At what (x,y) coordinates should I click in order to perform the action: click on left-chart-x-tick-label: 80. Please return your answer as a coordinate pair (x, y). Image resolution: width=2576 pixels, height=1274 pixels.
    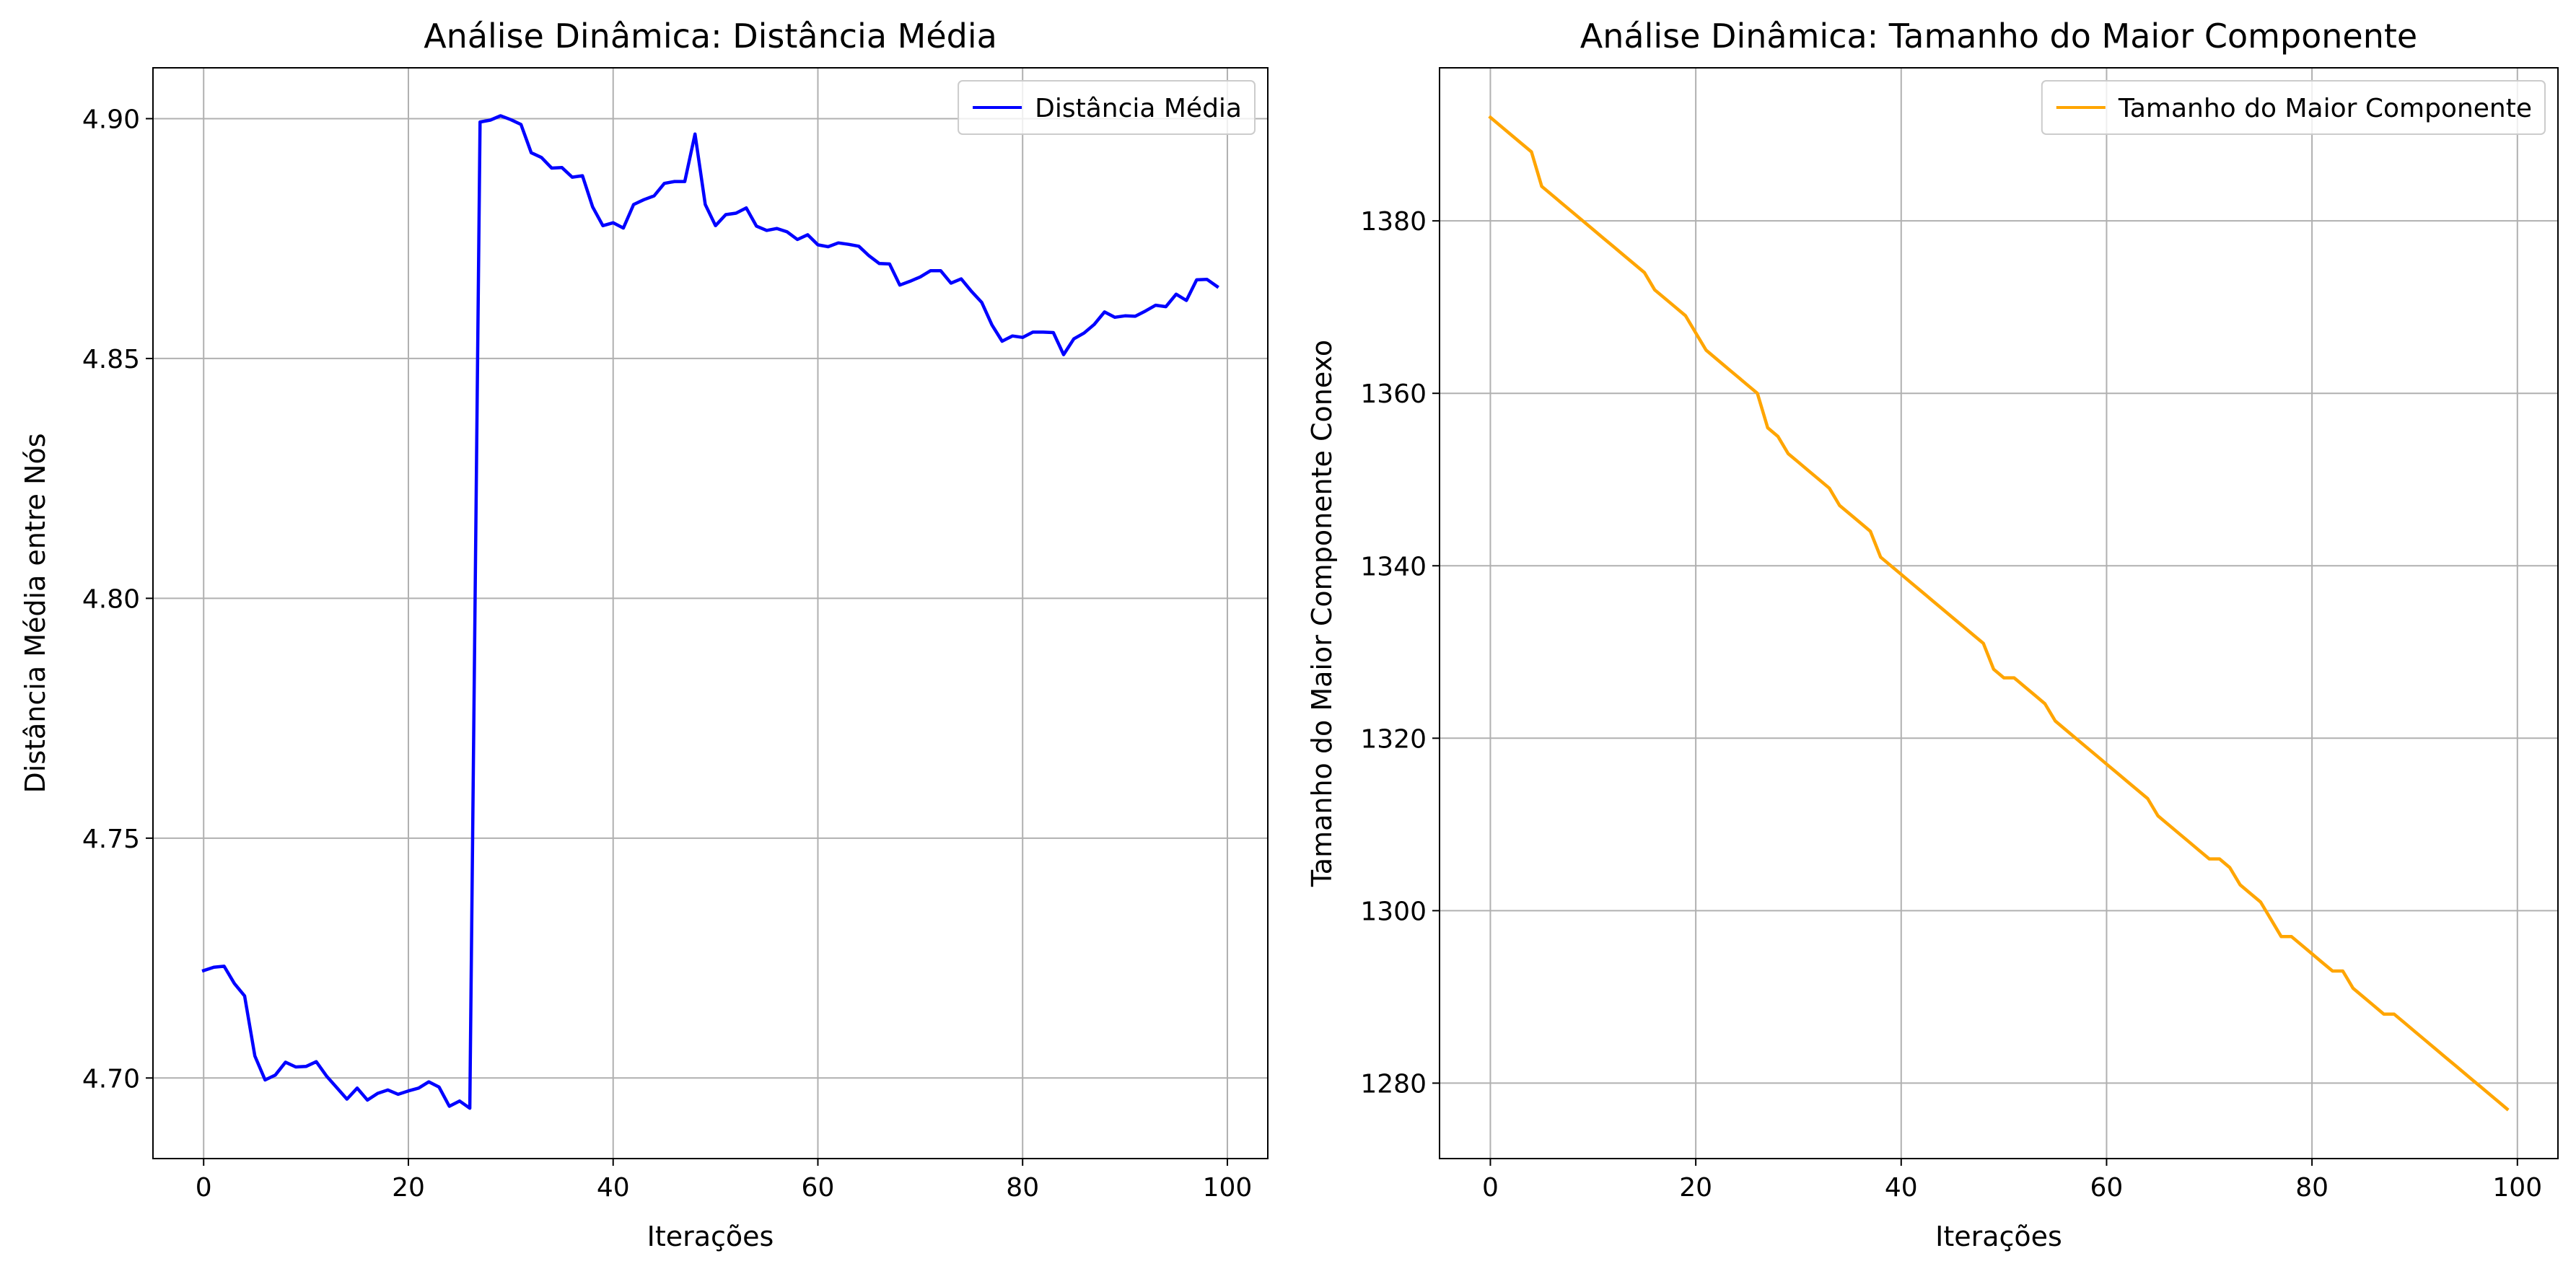
    Looking at the image, I should click on (1023, 1188).